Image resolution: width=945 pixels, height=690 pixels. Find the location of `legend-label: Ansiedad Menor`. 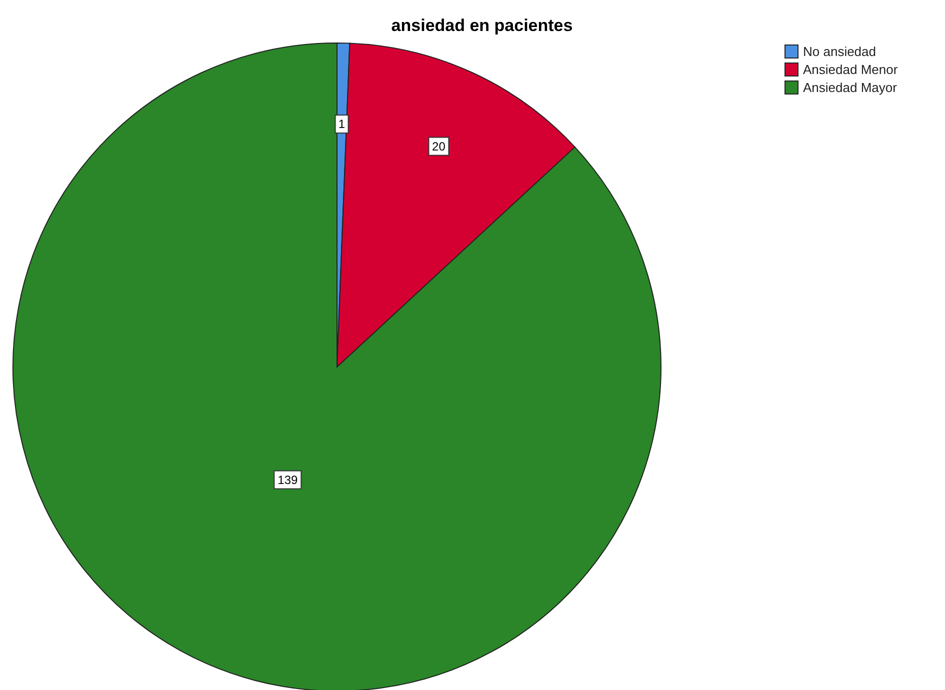

legend-label: Ansiedad Menor is located at coordinates (850, 69).